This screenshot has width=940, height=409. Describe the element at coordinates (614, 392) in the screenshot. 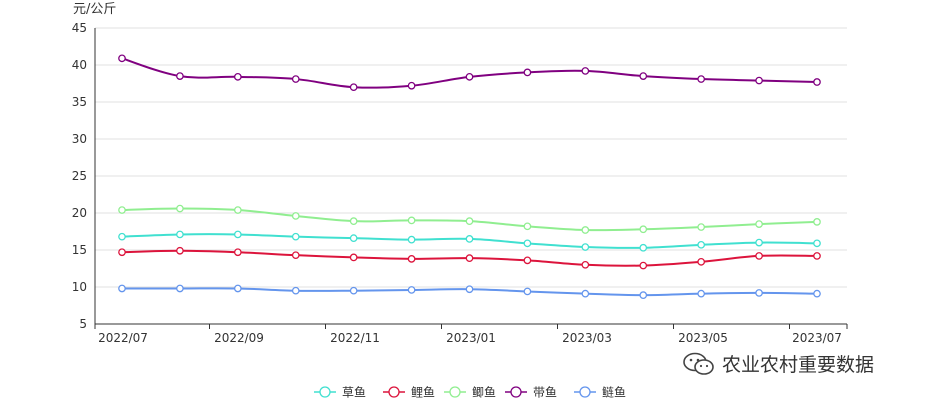

I see `legend-label-4: 鲢鱼` at that location.